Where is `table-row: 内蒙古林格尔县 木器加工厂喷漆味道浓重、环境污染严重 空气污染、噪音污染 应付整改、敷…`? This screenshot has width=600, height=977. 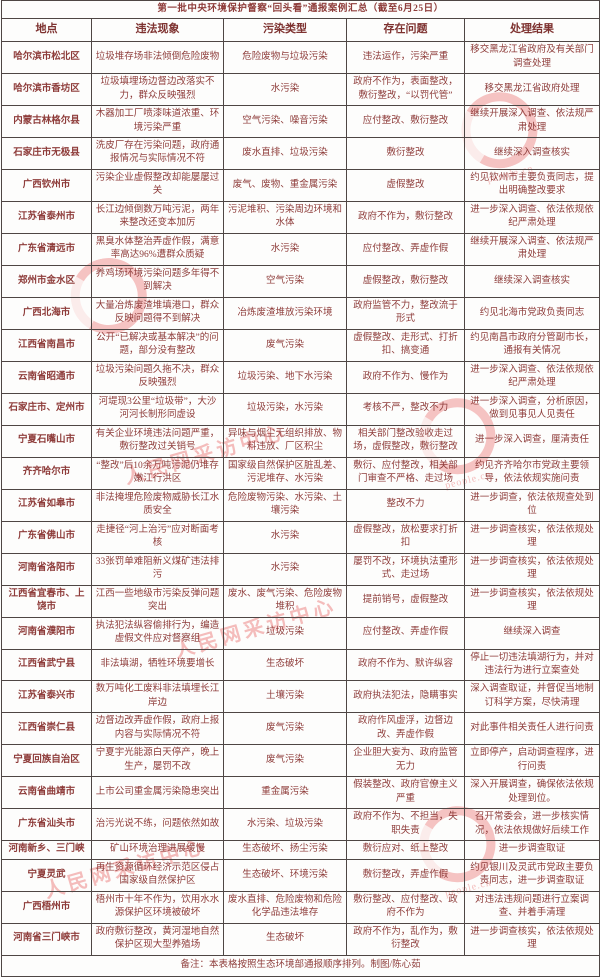 table-row: 内蒙古林格尔县 木器加工厂喷漆味道浓重、环境污染严重 空气污染、噪音污染 应付整改、敷… is located at coordinates (300, 121).